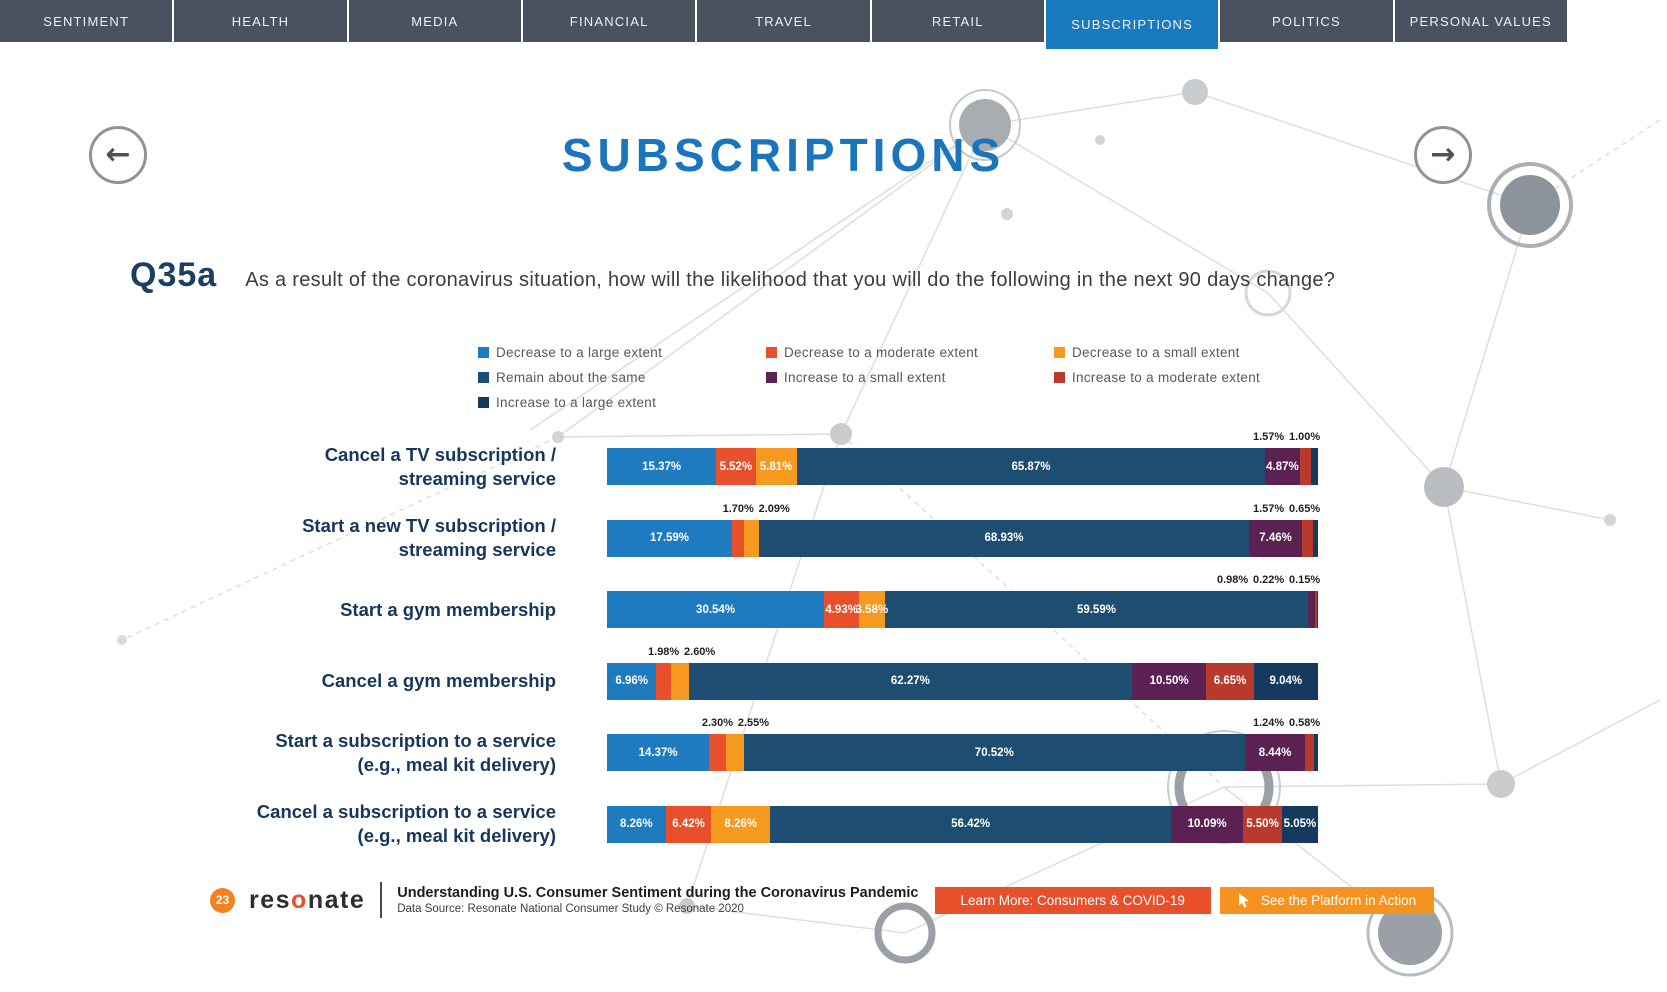 This screenshot has width=1667, height=992. I want to click on segment-value-label: 65.87%, so click(1031, 466).